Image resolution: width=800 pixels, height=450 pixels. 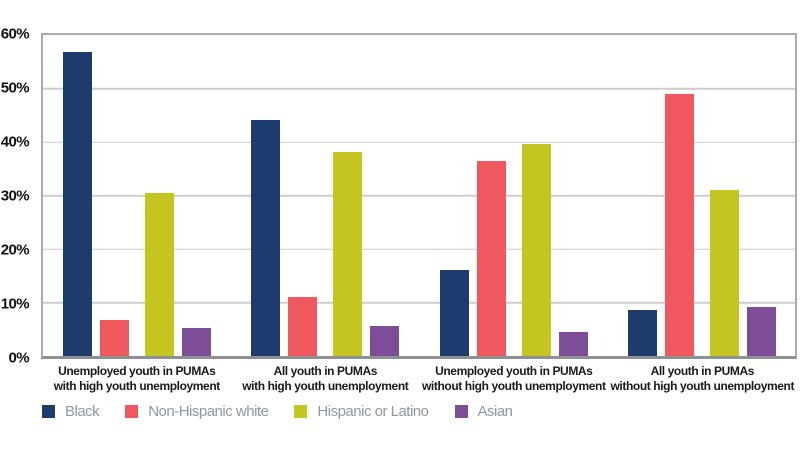 I want to click on y-axis-tick-label: 10%, so click(x=15, y=304).